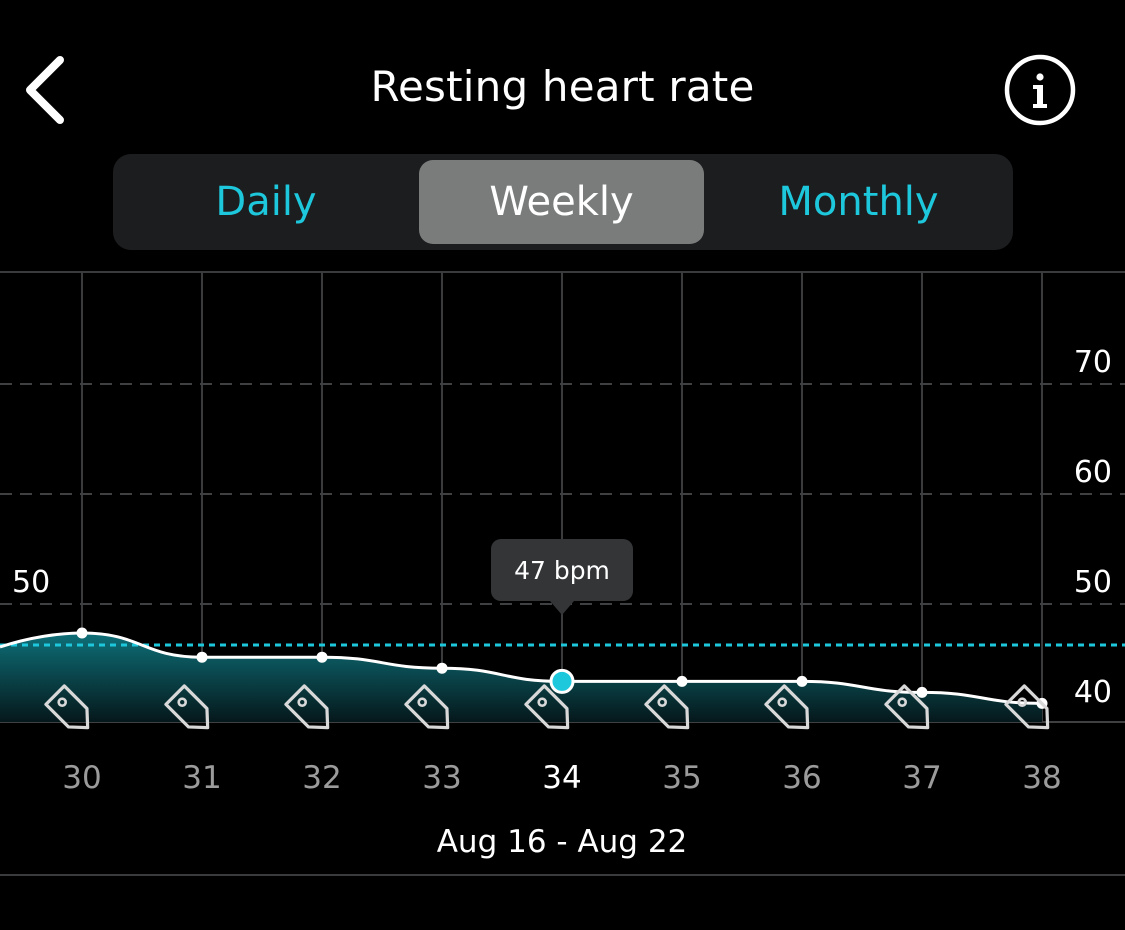 This screenshot has width=1125, height=930. I want to click on x-tick-label: 35, so click(681, 778).